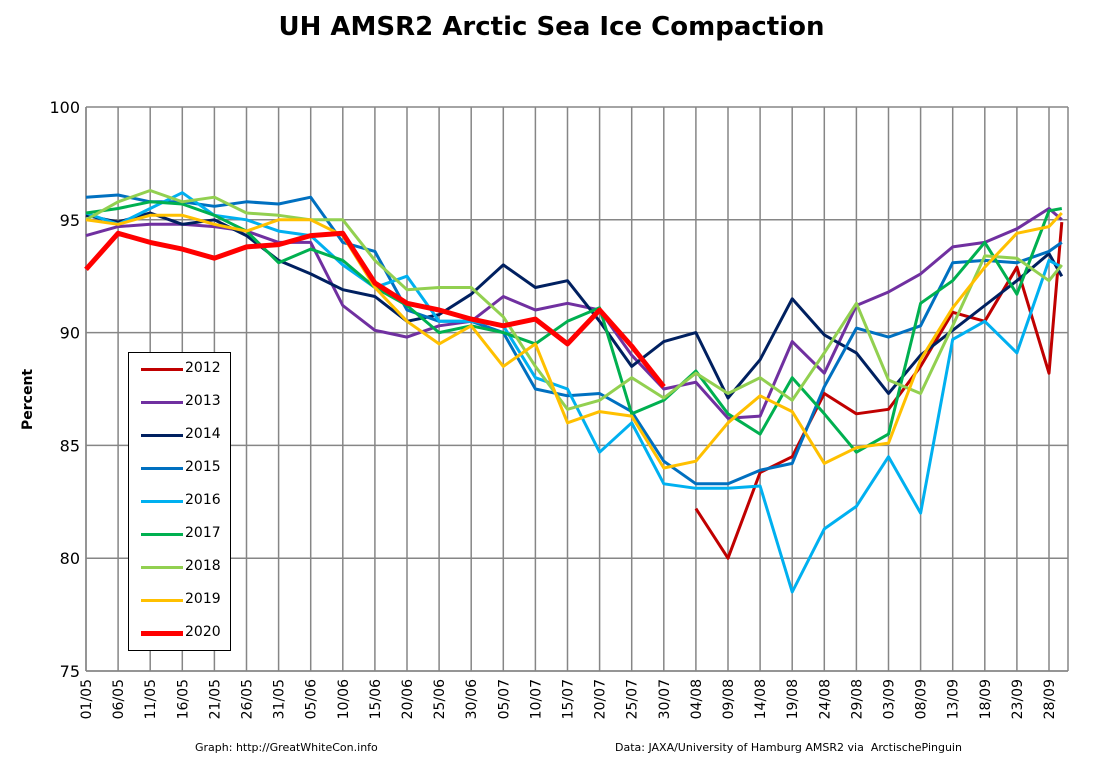 The image size is (1103, 762). What do you see at coordinates (504, 699) in the screenshot?
I see `x-tick-label: 05/07` at bounding box center [504, 699].